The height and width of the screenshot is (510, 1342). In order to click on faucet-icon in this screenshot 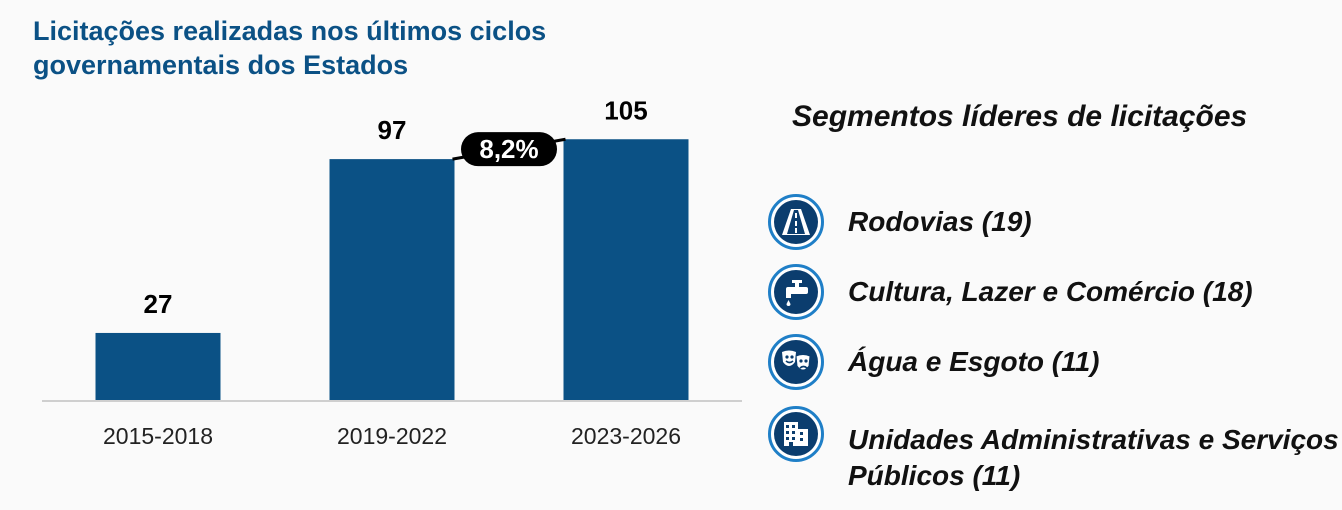, I will do `click(797, 293)`.